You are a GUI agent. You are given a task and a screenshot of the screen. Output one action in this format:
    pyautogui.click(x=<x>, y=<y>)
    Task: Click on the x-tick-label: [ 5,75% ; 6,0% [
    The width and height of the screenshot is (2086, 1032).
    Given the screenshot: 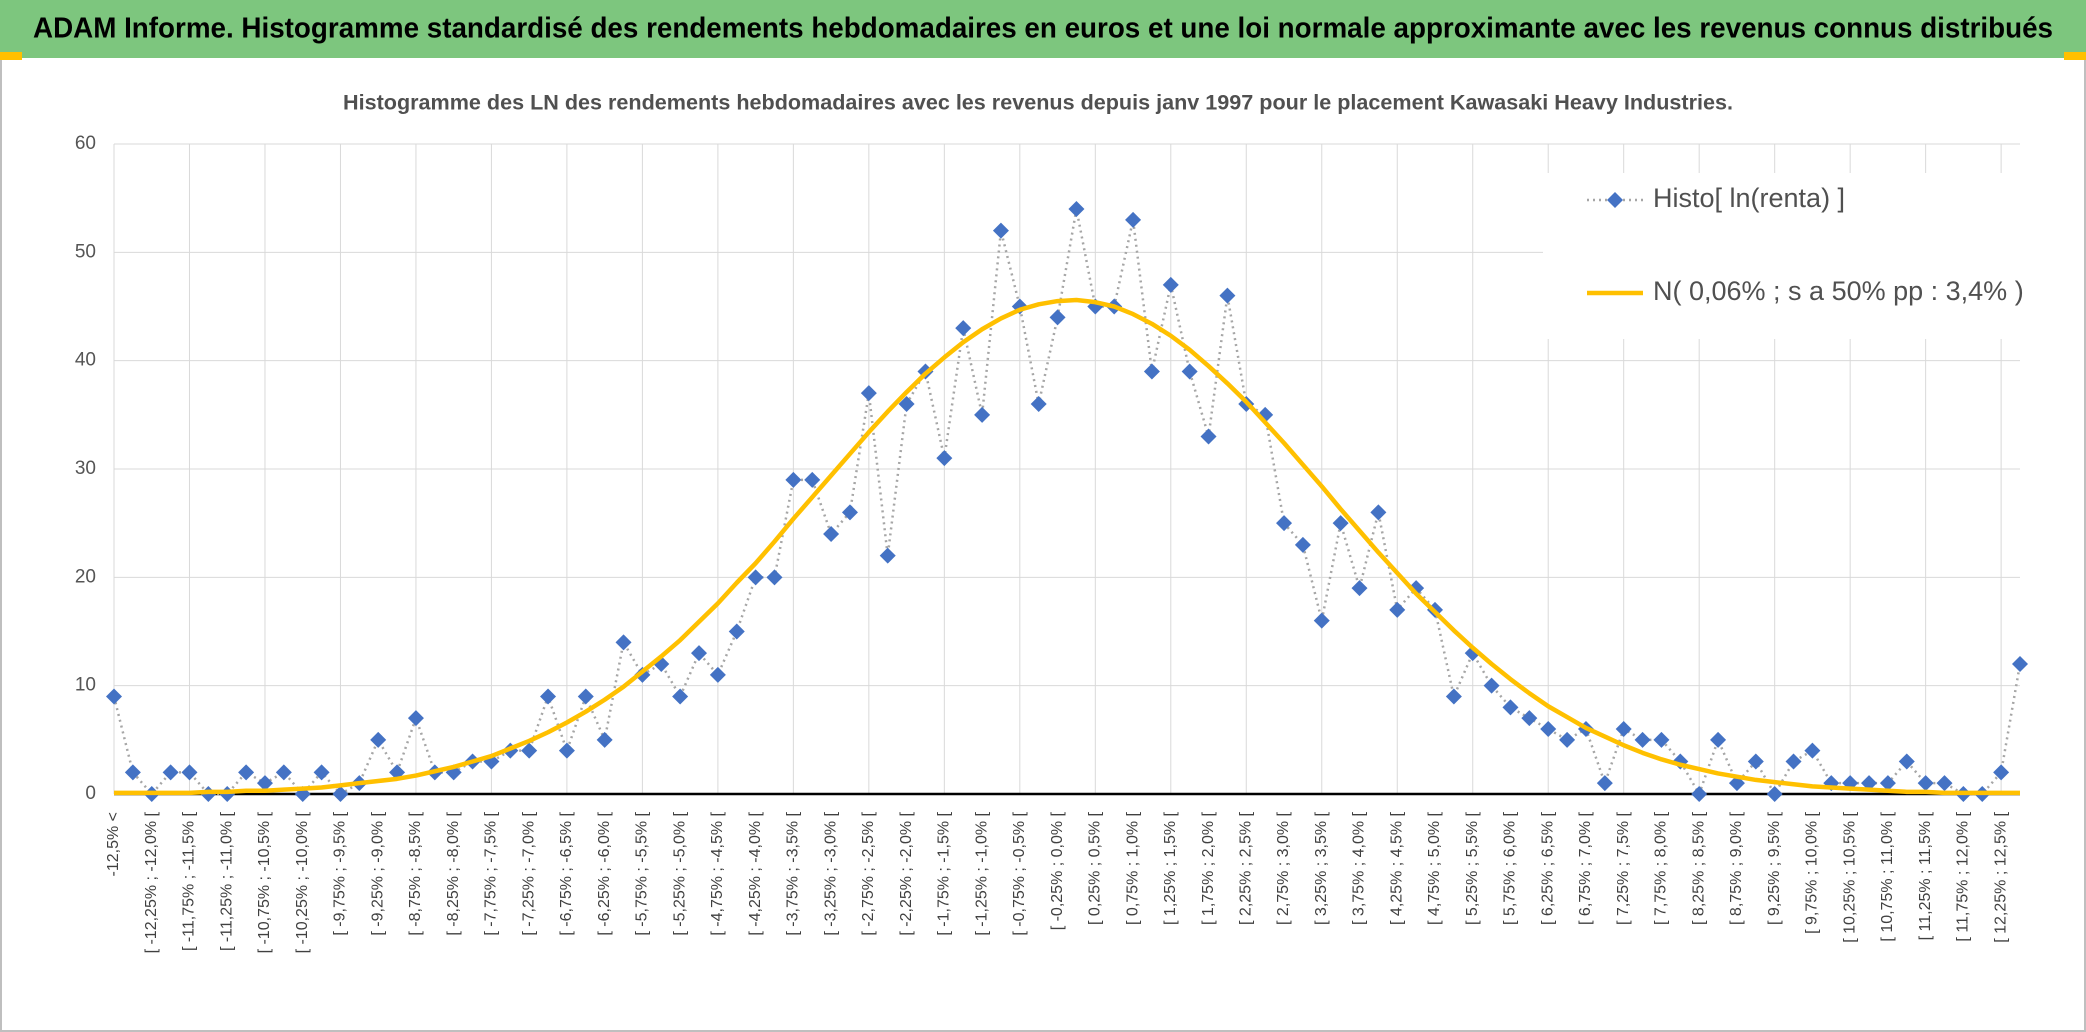 What is the action you would take?
    pyautogui.click(x=1510, y=868)
    